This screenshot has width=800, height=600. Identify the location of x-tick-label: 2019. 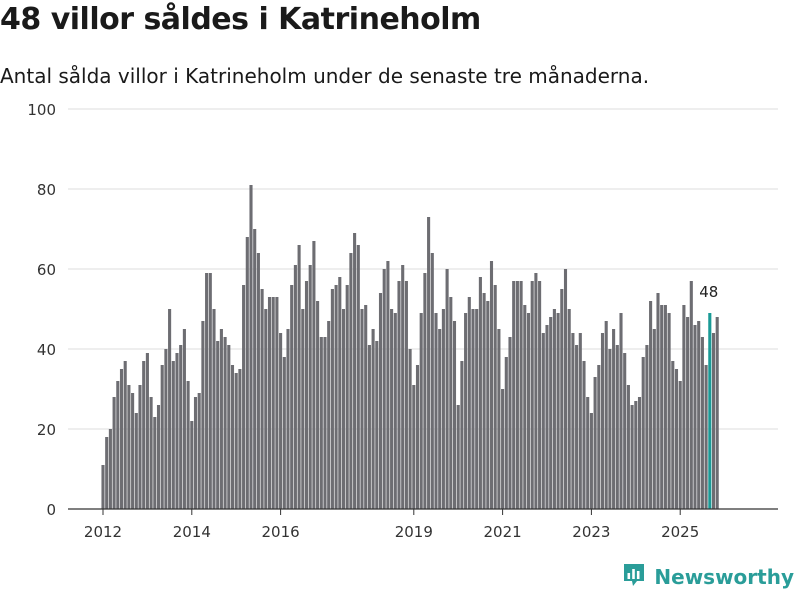
(414, 532).